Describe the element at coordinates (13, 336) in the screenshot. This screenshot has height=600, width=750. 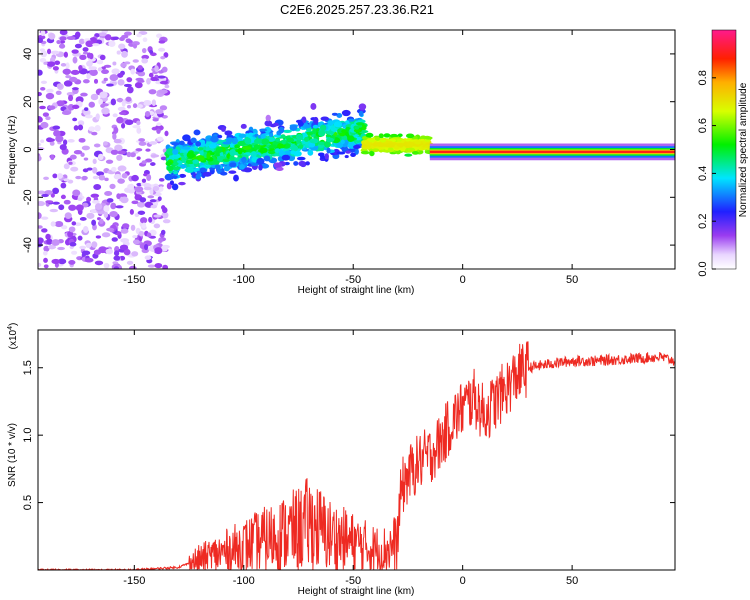
I see `snr-scale-note: (x104)` at that location.